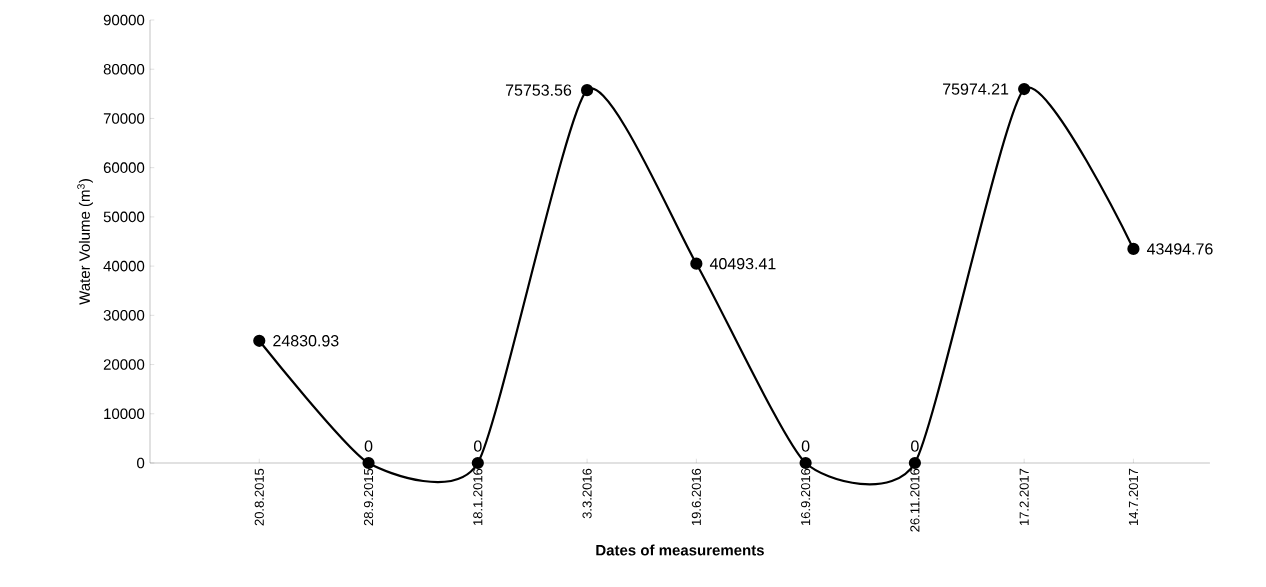 The image size is (1266, 587). Describe the element at coordinates (742, 264) in the screenshot. I see `data-label: 40493.41` at that location.